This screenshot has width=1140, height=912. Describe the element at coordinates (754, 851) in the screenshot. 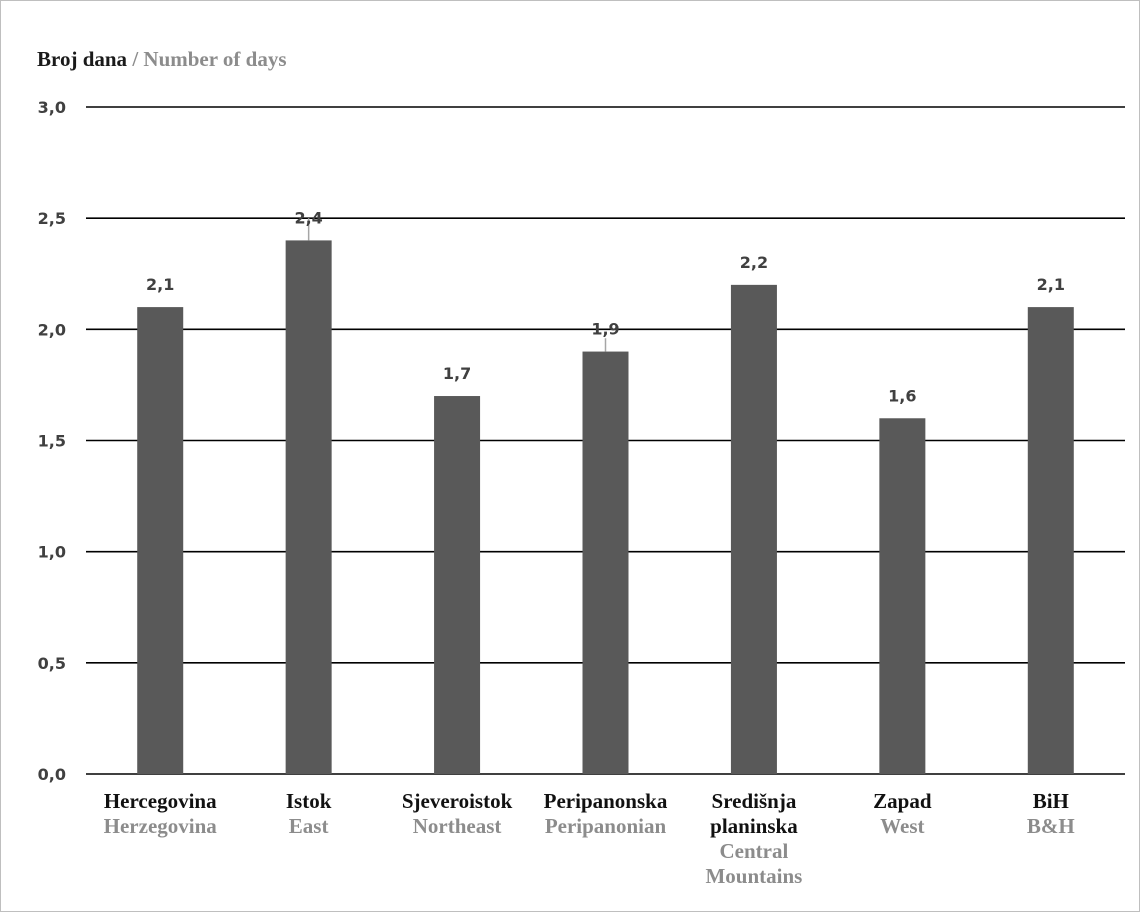

I see `category-label-en: Central` at that location.